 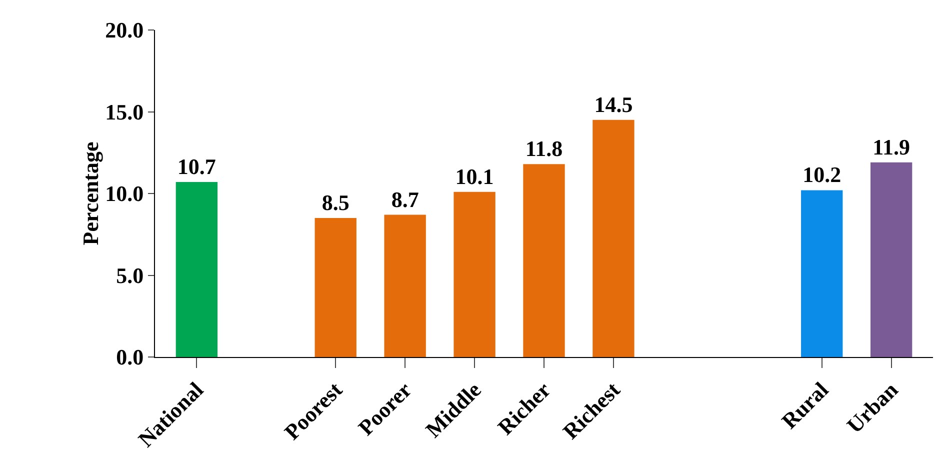 What do you see at coordinates (130, 275) in the screenshot?
I see `y-tick-label: 5.0` at bounding box center [130, 275].